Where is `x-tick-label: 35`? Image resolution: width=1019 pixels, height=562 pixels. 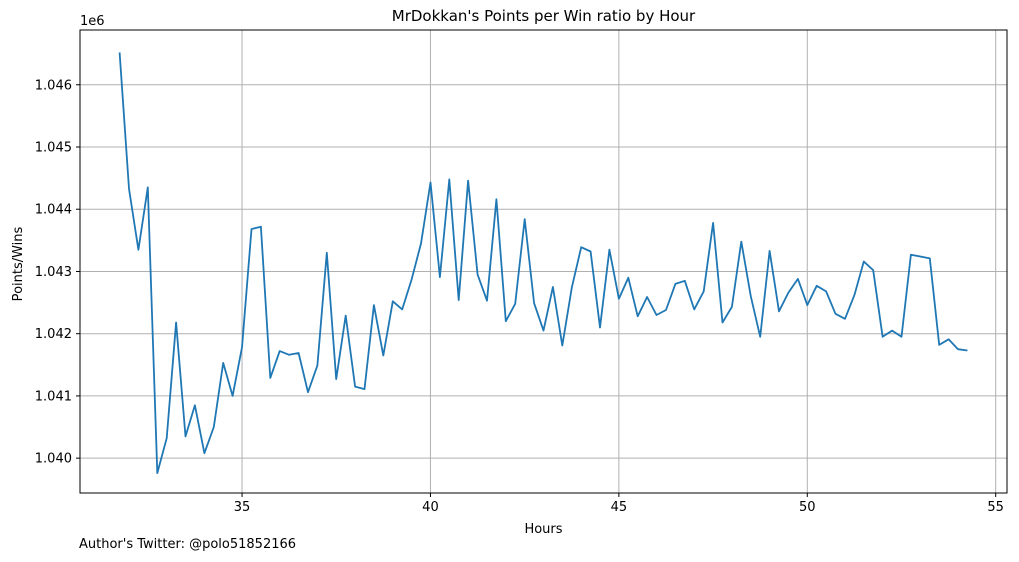
x-tick-label: 35 is located at coordinates (242, 507).